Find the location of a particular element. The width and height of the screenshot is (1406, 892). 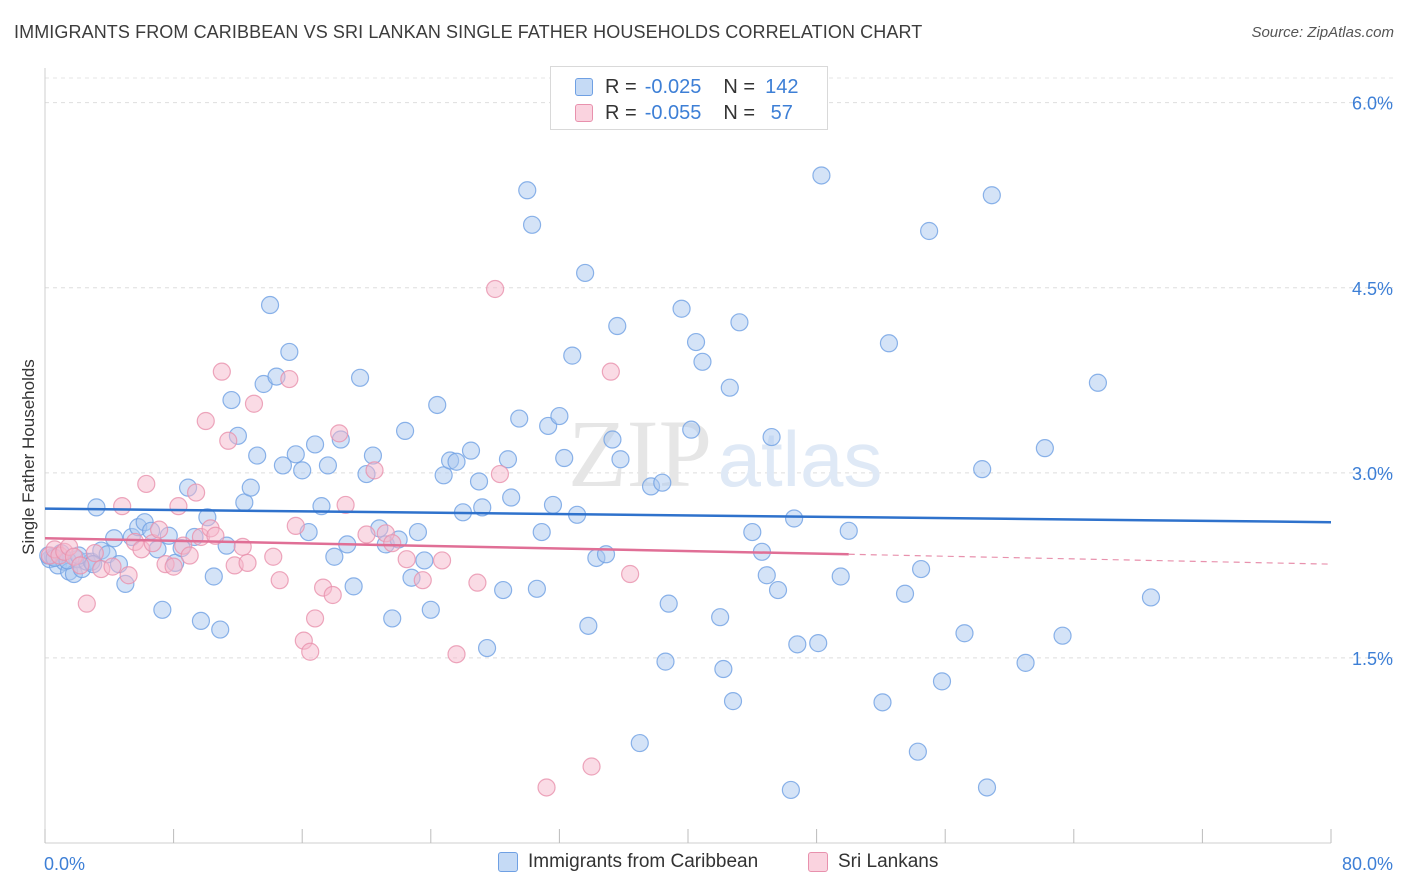

source-label: Source: ZipAtlas.com is located at coordinates (1322, 32).